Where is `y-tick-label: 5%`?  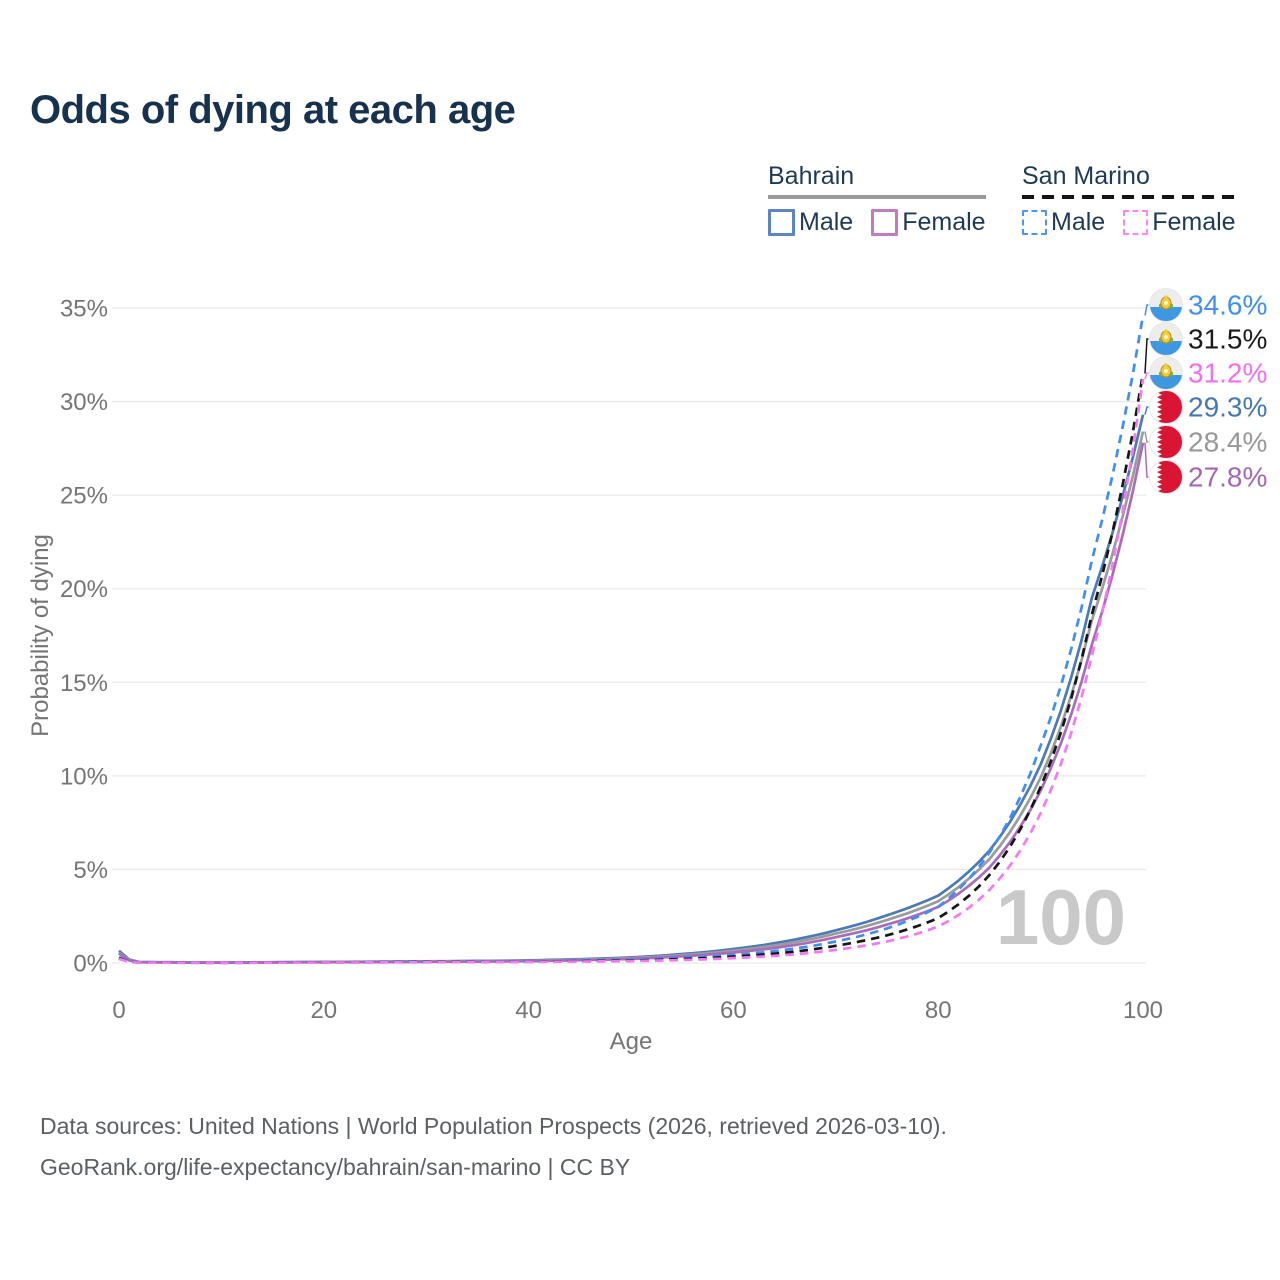
y-tick-label: 5% is located at coordinates (90, 870).